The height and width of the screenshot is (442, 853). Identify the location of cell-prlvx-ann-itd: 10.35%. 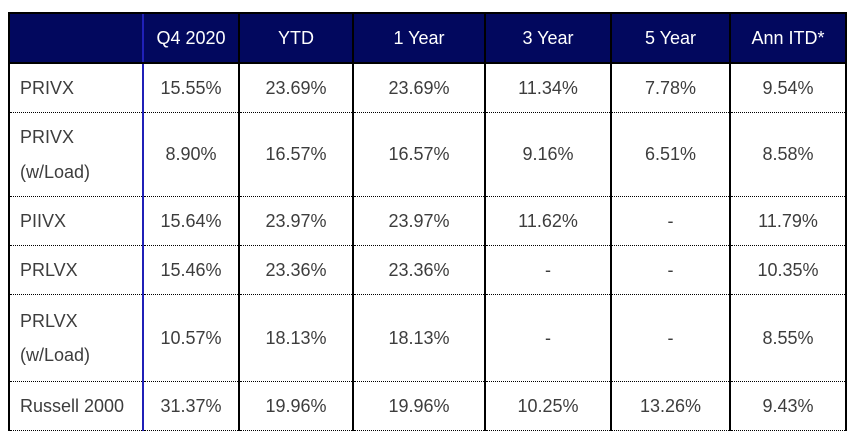
(788, 270).